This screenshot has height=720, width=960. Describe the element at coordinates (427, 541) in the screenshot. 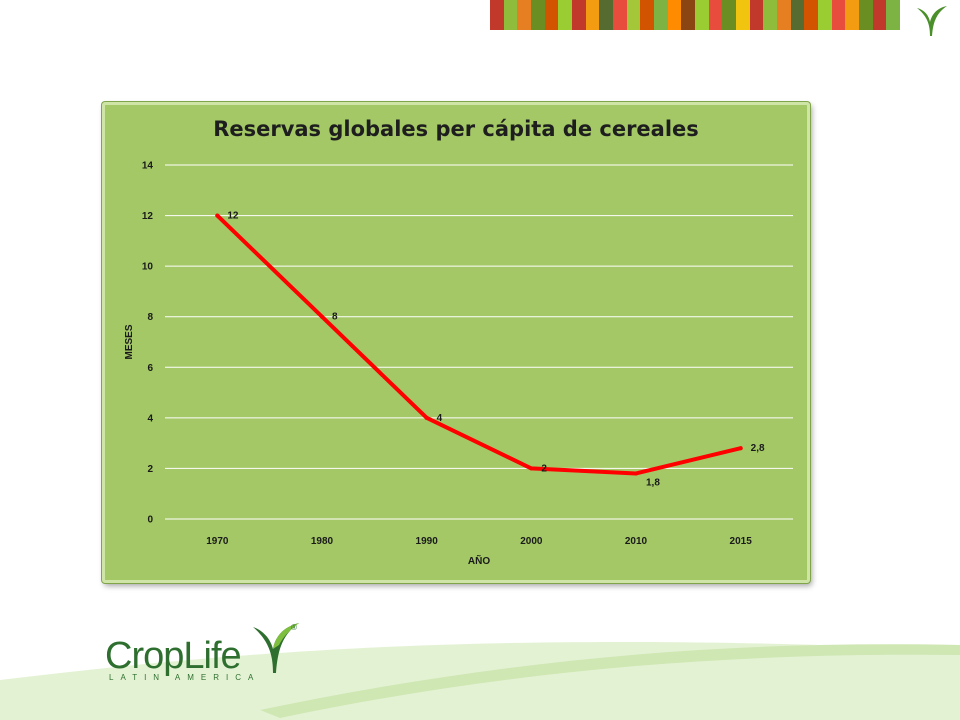

I see `x-tick-label: 1990` at that location.